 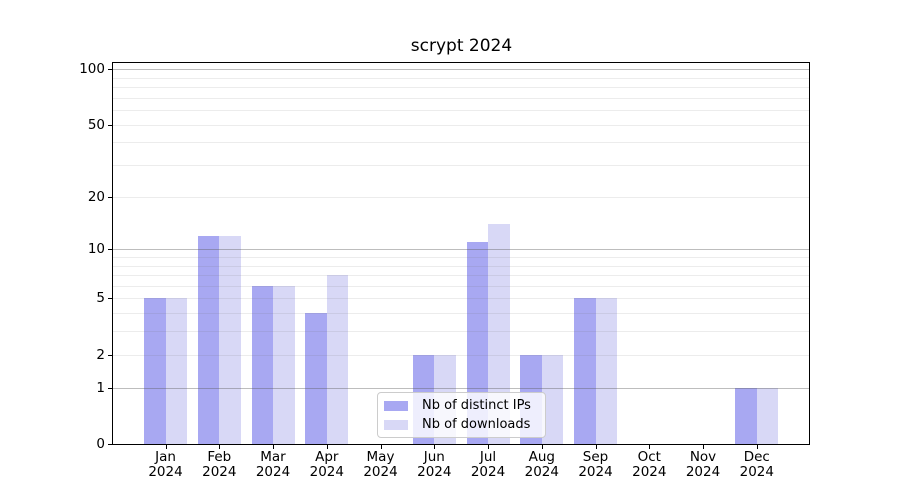 What do you see at coordinates (476, 424) in the screenshot?
I see `legend-label: Nb of downloads` at bounding box center [476, 424].